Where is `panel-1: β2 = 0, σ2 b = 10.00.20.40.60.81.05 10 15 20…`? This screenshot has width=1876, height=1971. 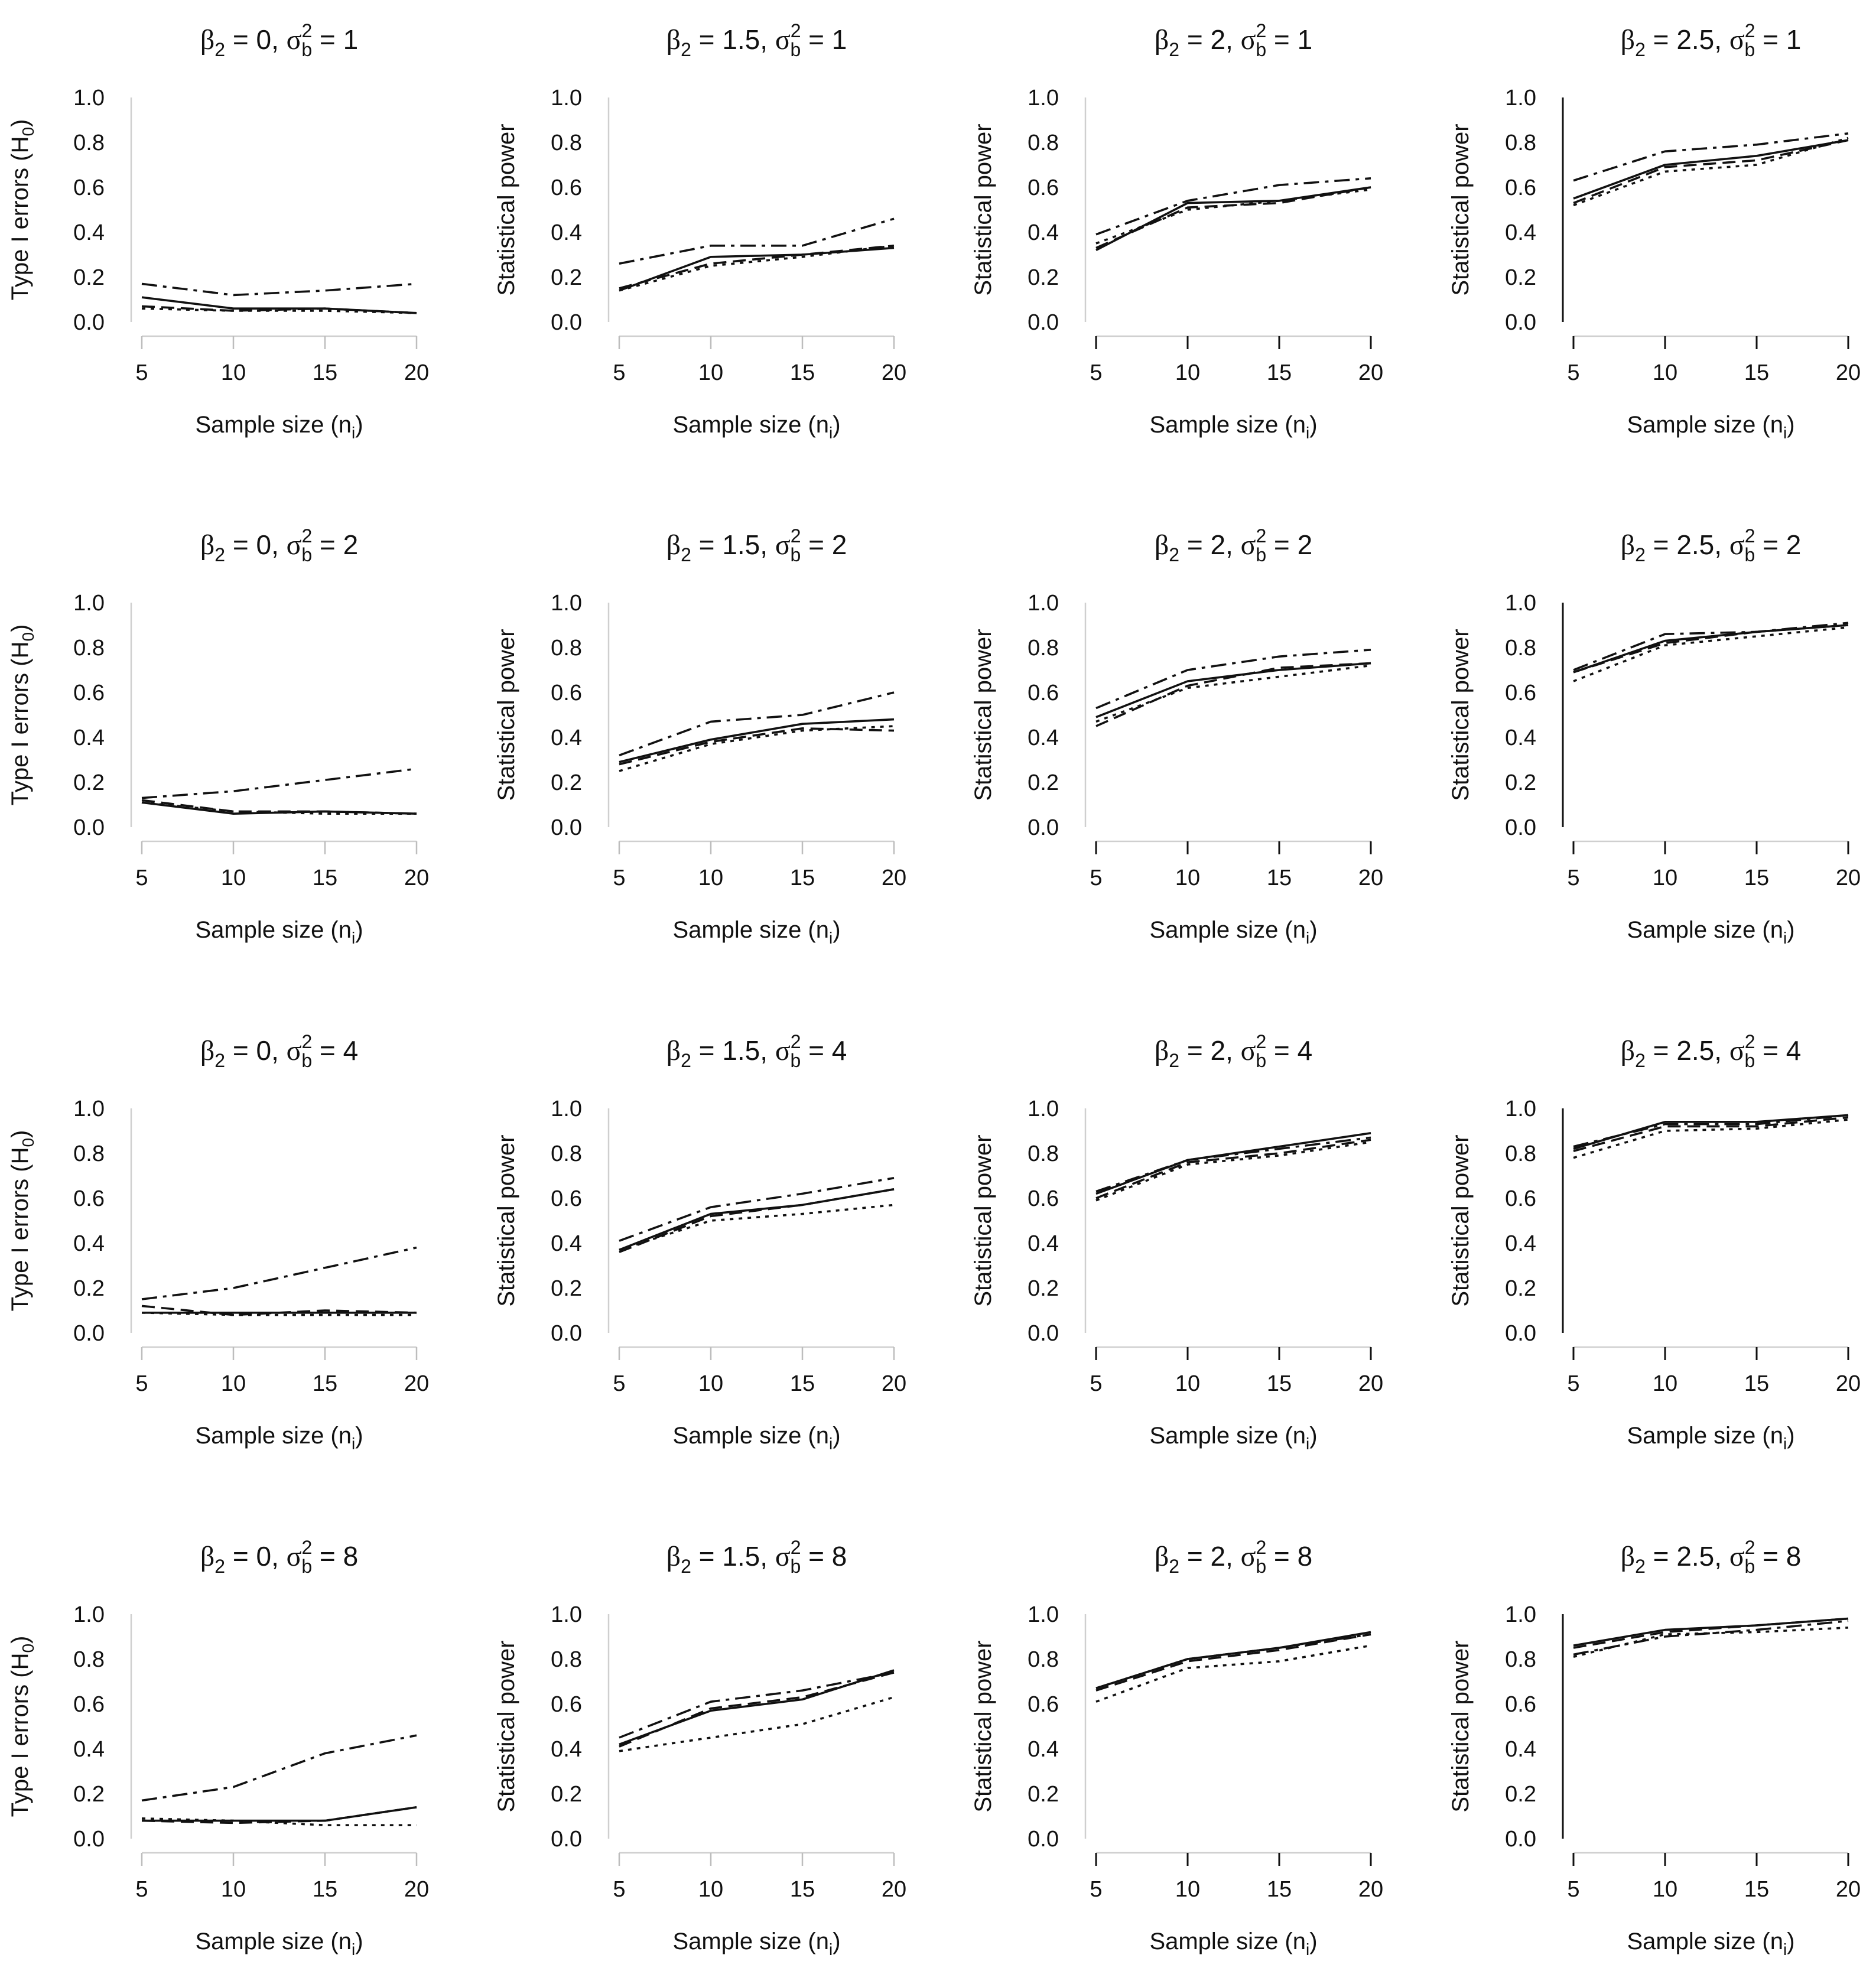 panel-1: β2 = 0, σ2 b = 10.00.20.40.60.81.05 10 15 20… is located at coordinates (218, 231).